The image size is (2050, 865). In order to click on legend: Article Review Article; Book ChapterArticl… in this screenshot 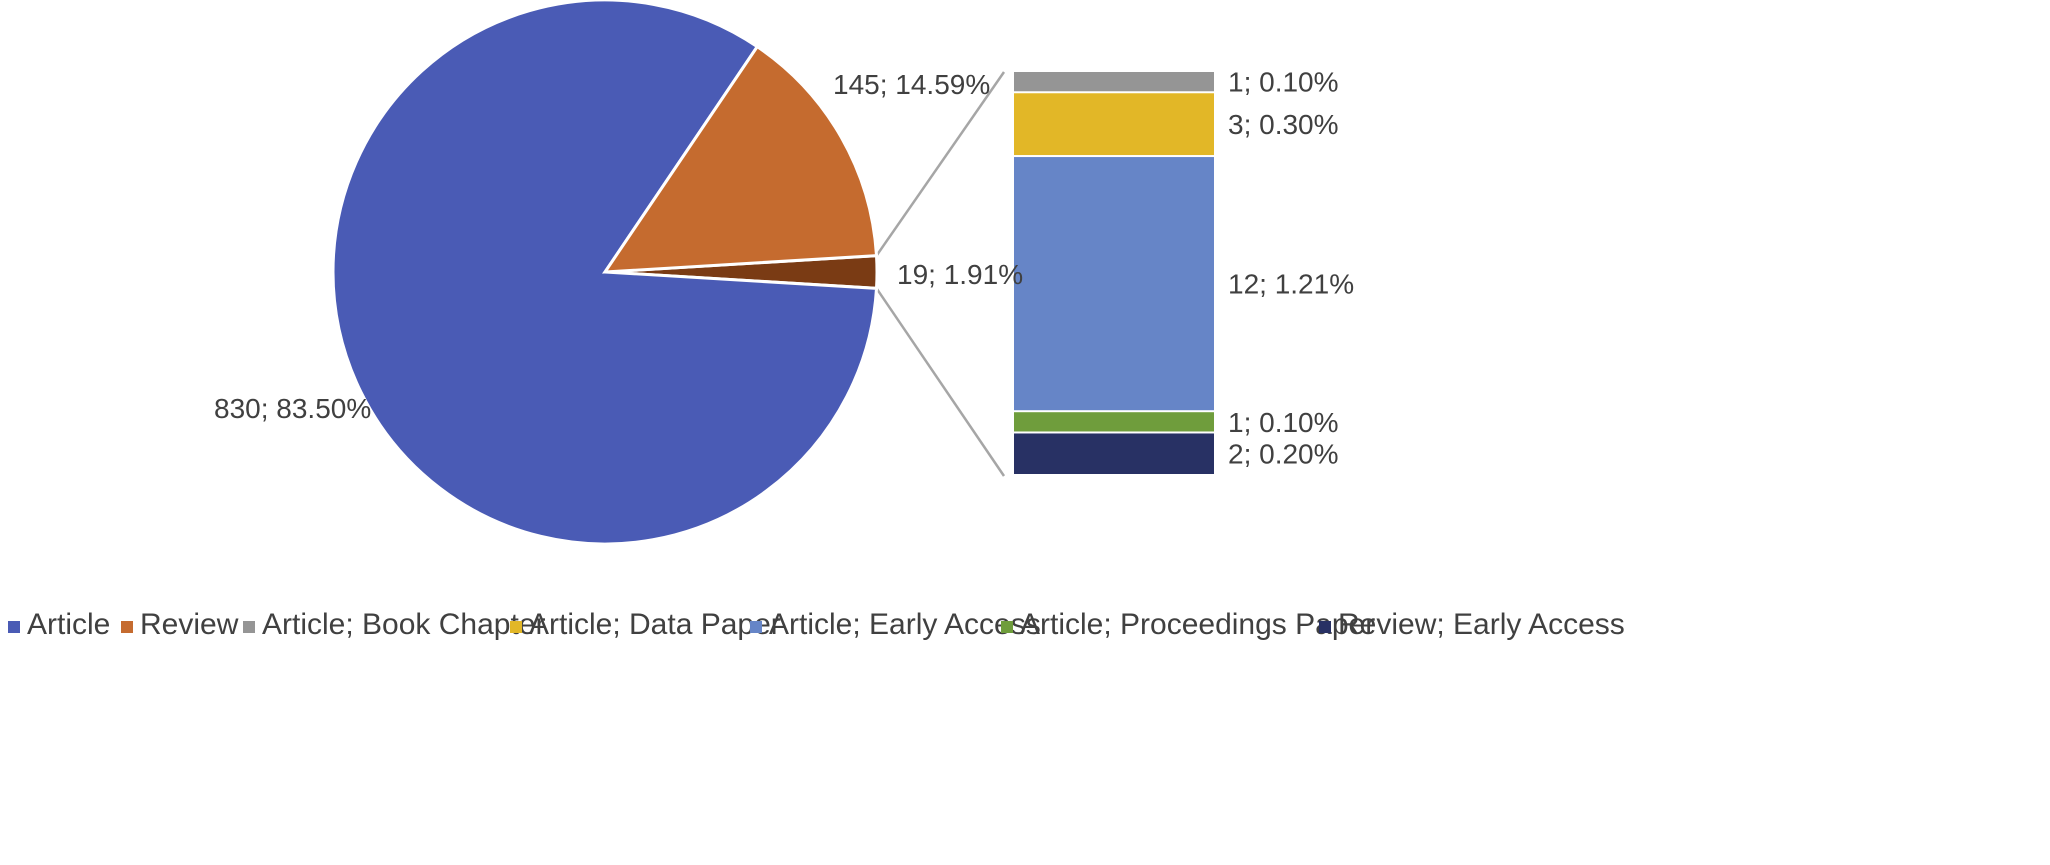, I will do `click(816, 624)`.